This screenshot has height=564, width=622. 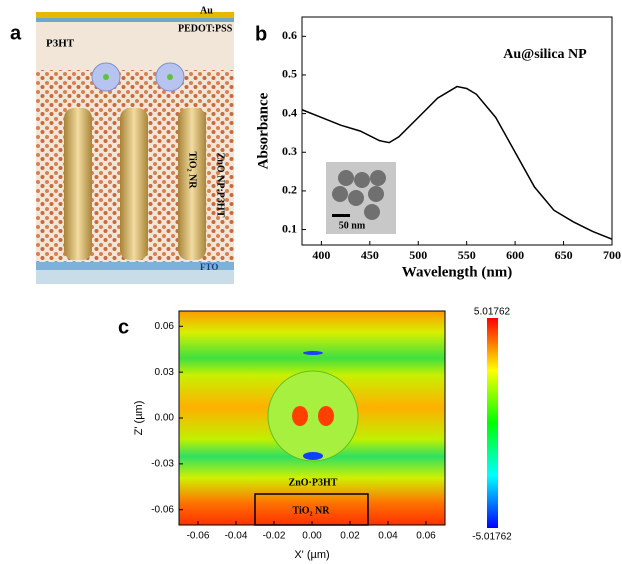 I want to click on colorbar, so click(x=492, y=423).